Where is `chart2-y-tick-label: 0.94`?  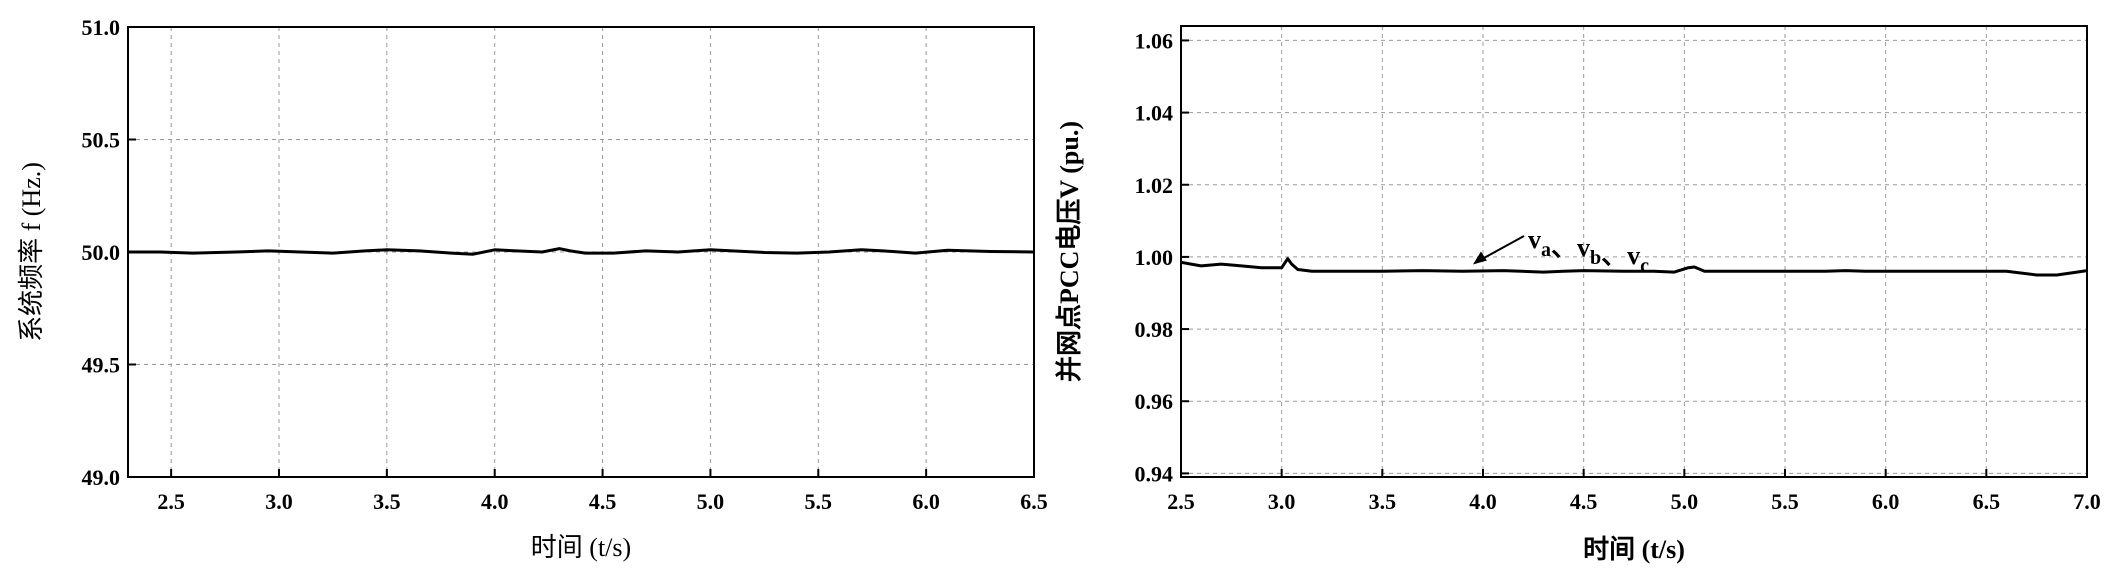
chart2-y-tick-label: 0.94 is located at coordinates (1154, 473).